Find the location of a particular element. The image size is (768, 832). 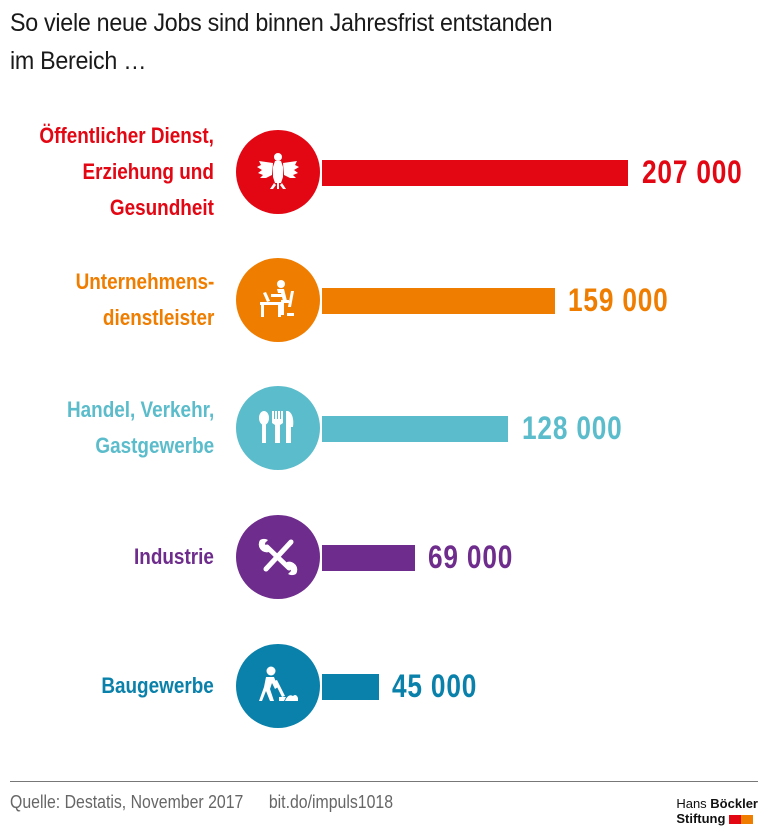

cutlery-icon is located at coordinates (276, 427).